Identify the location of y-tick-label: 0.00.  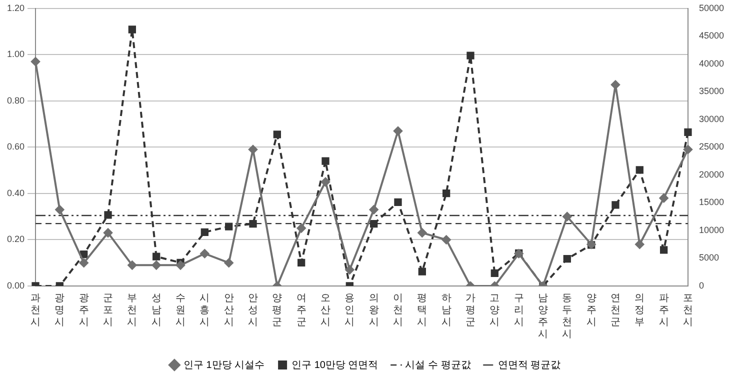
(15, 285).